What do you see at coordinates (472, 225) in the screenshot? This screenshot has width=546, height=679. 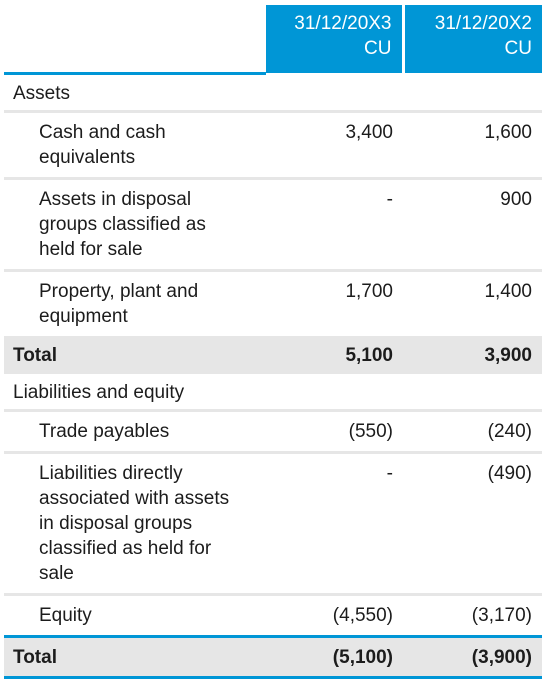 I see `row-value-20x2: 900` at bounding box center [472, 225].